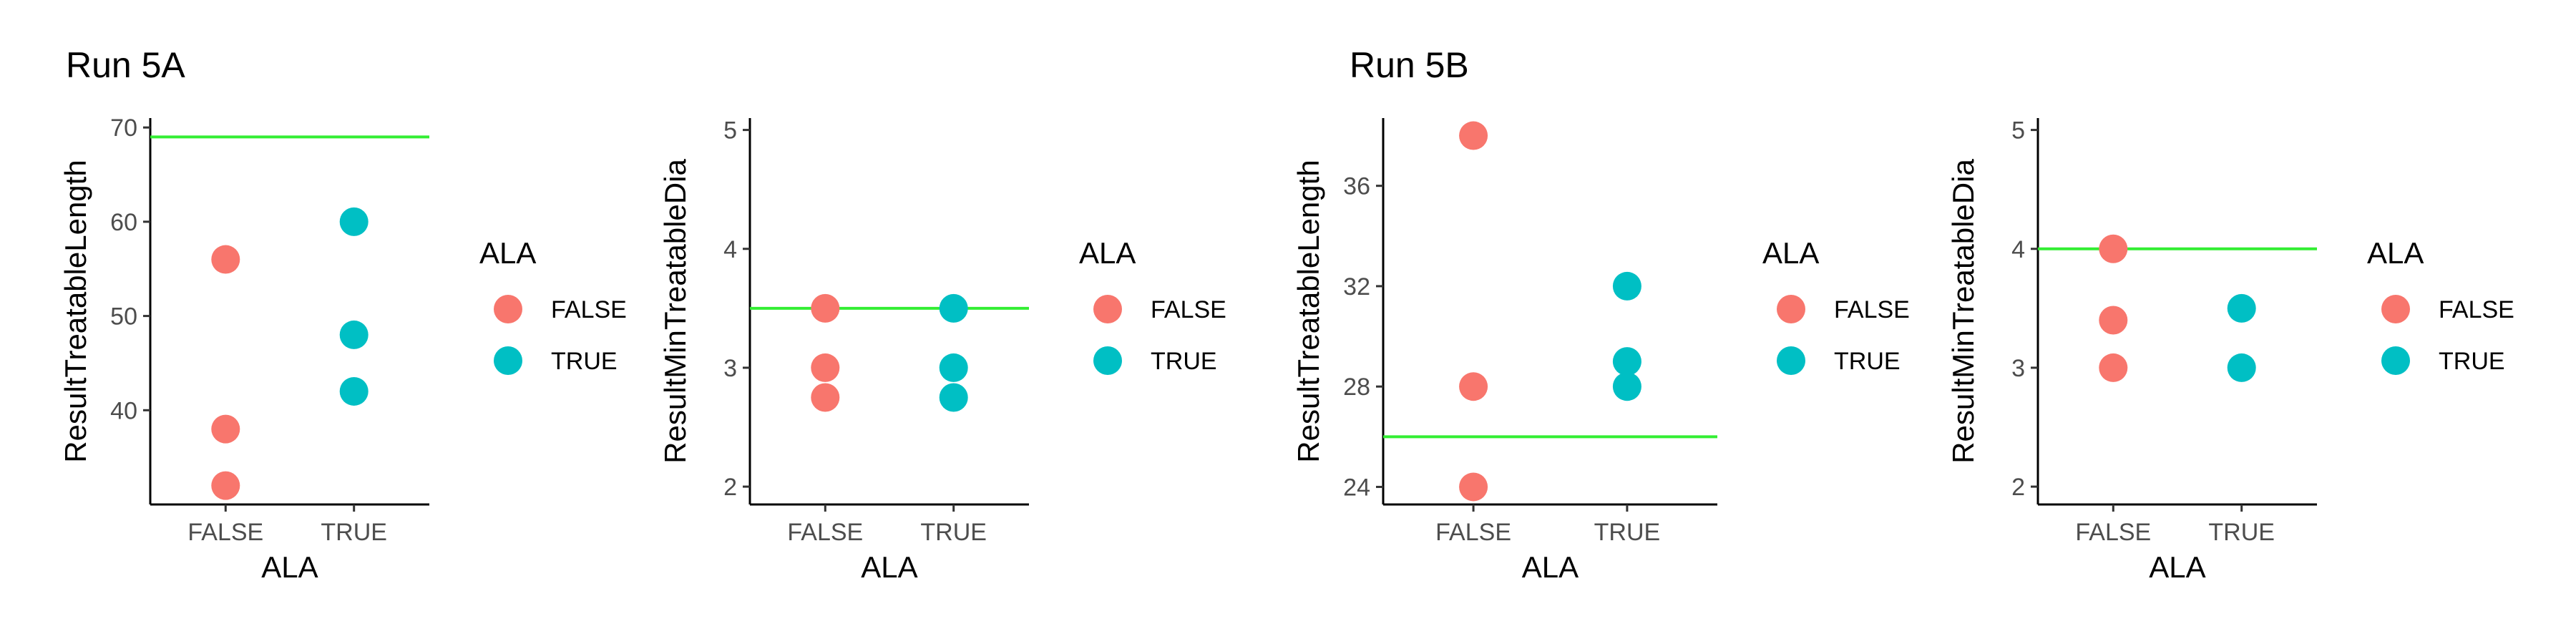 The width and height of the screenshot is (2576, 644). I want to click on y-tick-label: 32, so click(1356, 287).